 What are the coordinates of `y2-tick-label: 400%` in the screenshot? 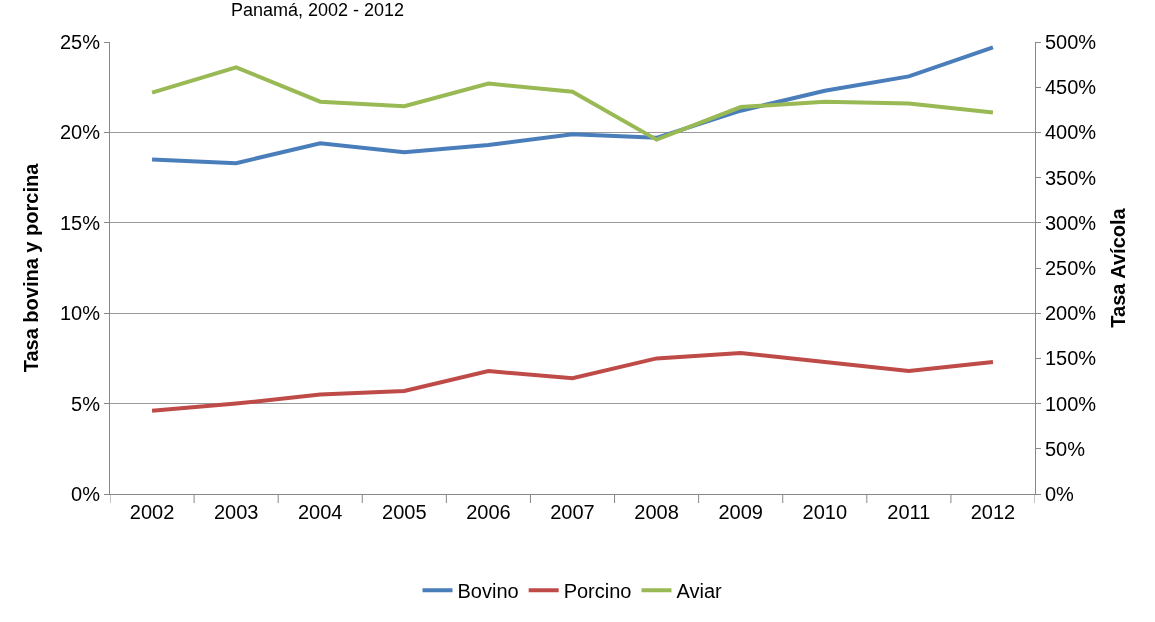 It's located at (1071, 132).